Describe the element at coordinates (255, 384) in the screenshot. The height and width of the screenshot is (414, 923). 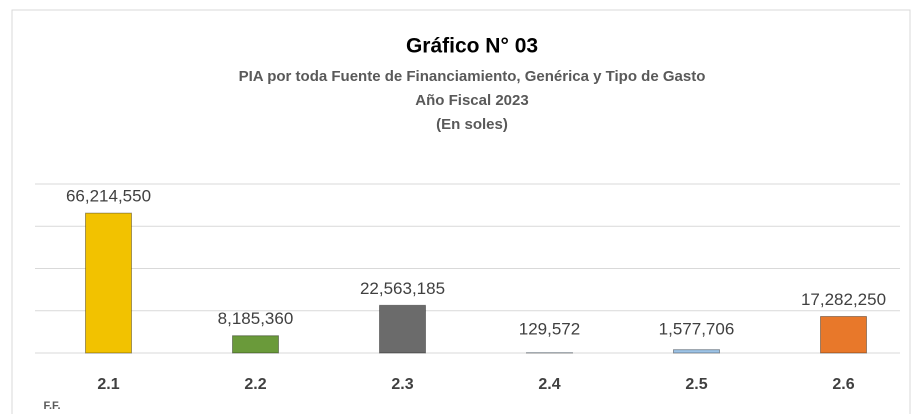
I see `x-tick-label: 2.2` at that location.